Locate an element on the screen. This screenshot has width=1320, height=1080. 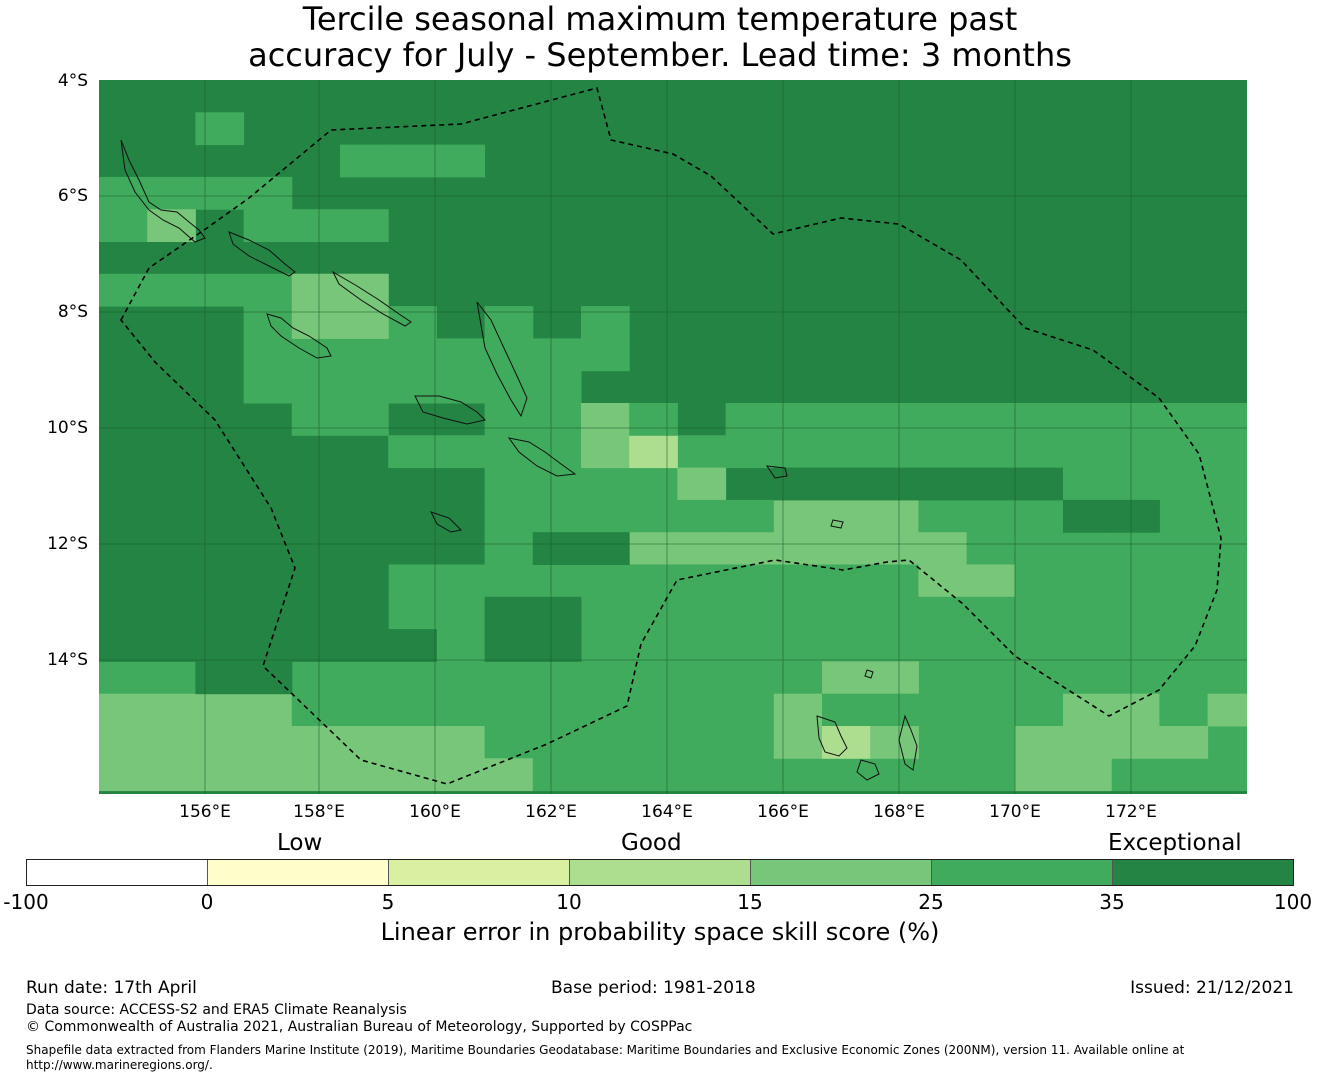
issued-date: Issued: 21/12/2021 is located at coordinates (1212, 988).